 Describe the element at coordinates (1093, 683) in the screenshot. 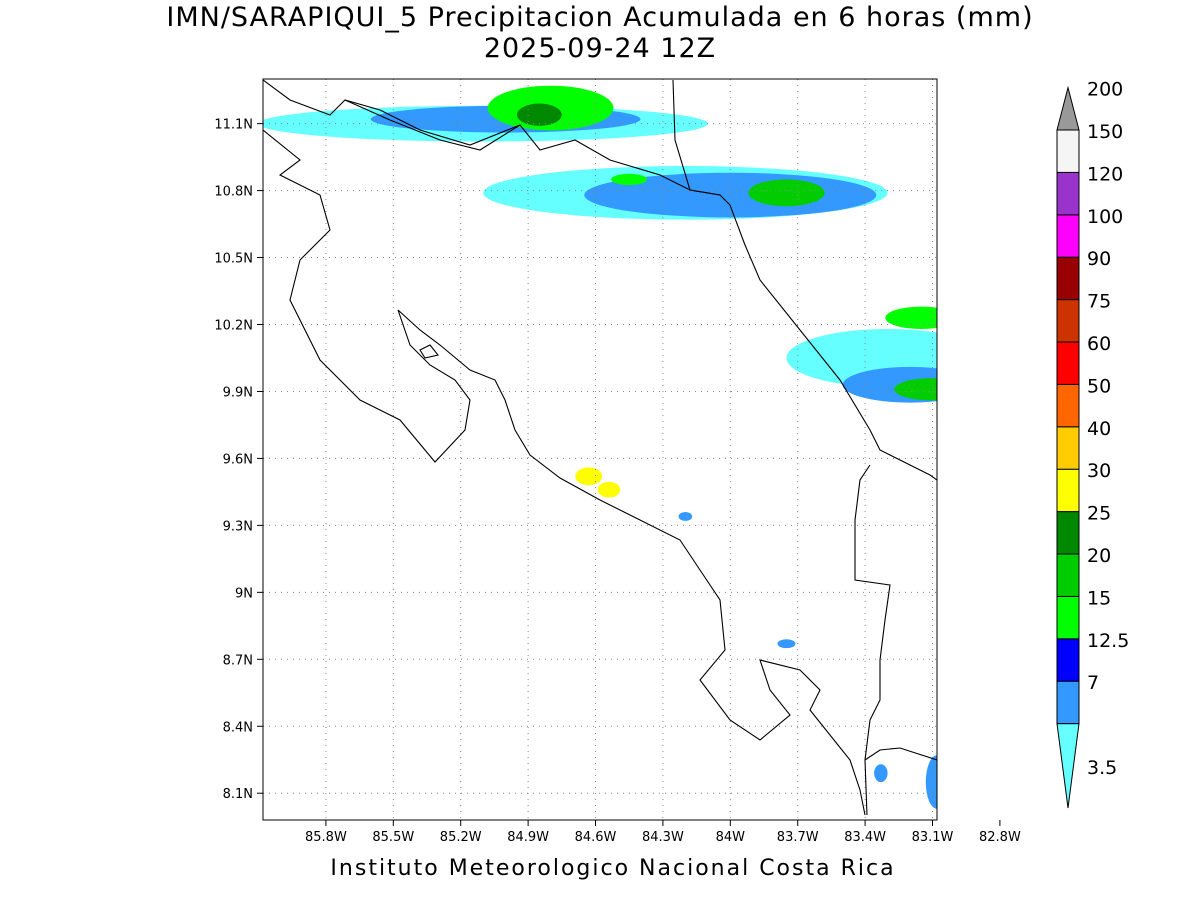

I see `colorbar-label: 7` at that location.